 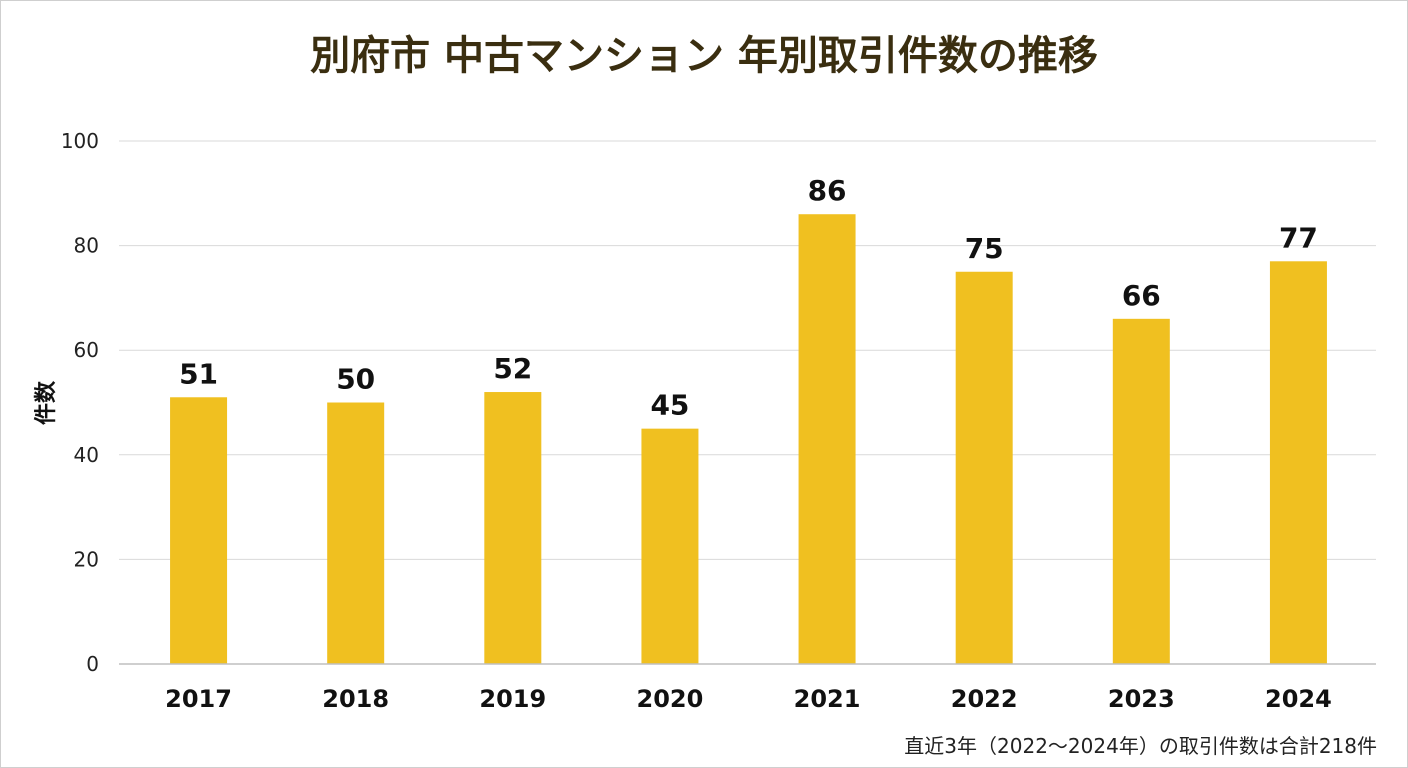 What do you see at coordinates (670, 699) in the screenshot?
I see `x-tick-label: 2020` at bounding box center [670, 699].